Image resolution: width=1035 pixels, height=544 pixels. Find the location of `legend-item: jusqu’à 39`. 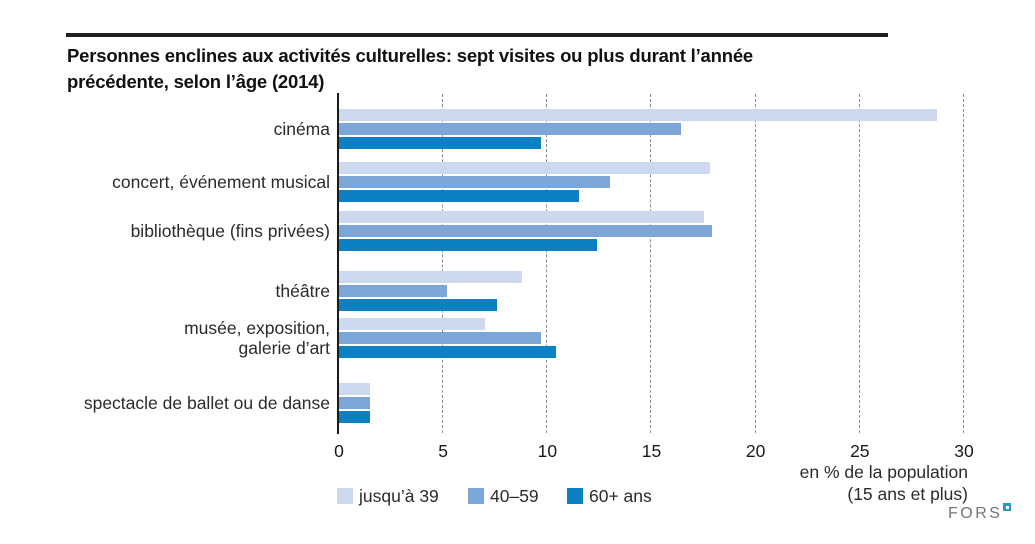

legend-item: jusqu’à 39 is located at coordinates (388, 495).